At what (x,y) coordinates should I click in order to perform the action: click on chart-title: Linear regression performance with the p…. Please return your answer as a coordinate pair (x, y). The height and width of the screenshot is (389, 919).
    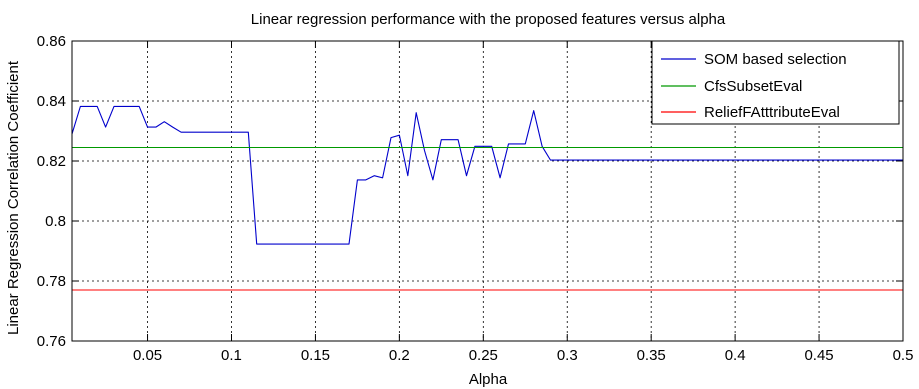
    Looking at the image, I should click on (488, 19).